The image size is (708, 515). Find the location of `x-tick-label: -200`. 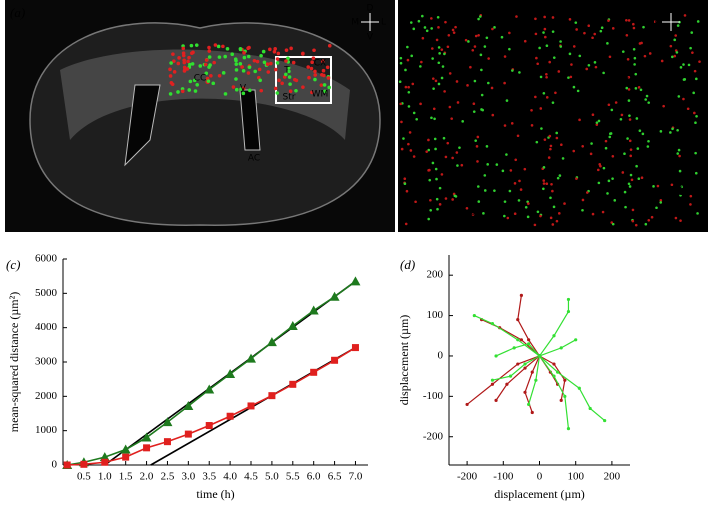

x-tick-label: -200 is located at coordinates (467, 477).